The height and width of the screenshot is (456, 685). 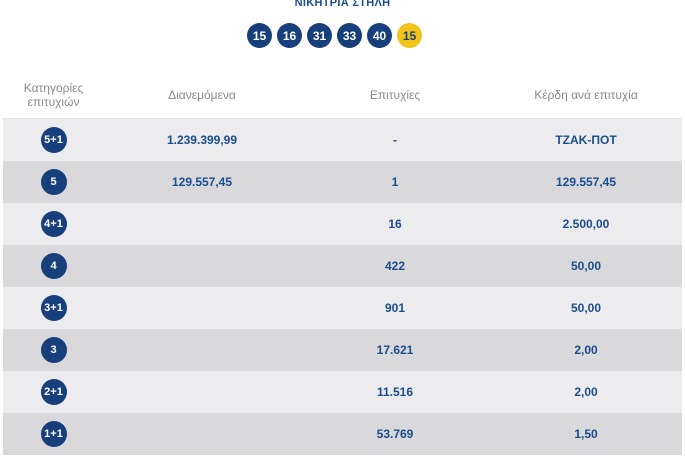 What do you see at coordinates (342, 392) in the screenshot?
I see `table-row: 2+1 11.516 2,00` at bounding box center [342, 392].